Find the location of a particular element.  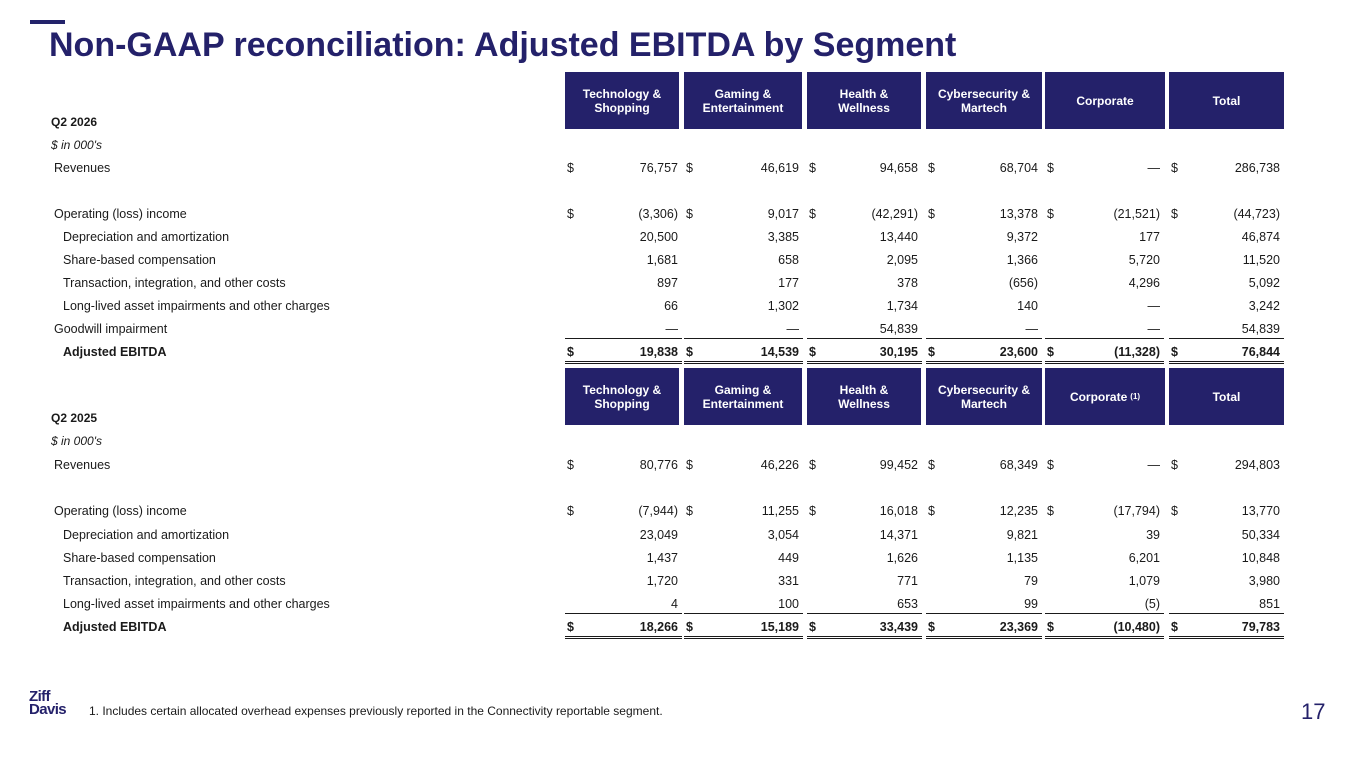

cell-value: 378 is located at coordinates (907, 283).